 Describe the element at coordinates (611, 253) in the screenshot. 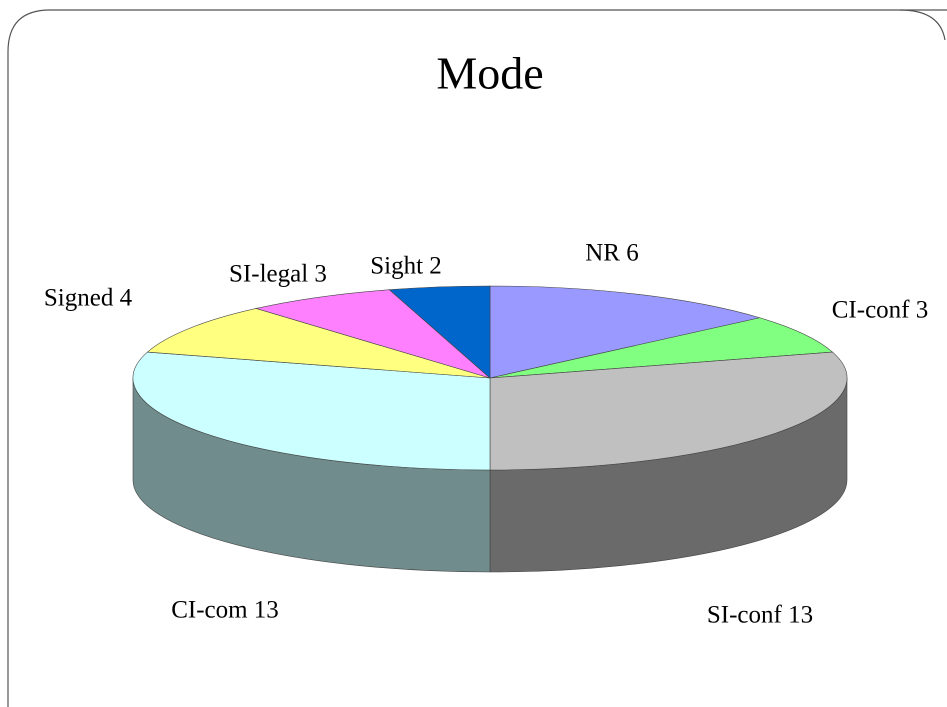

I see `slice-label: NR 6` at that location.